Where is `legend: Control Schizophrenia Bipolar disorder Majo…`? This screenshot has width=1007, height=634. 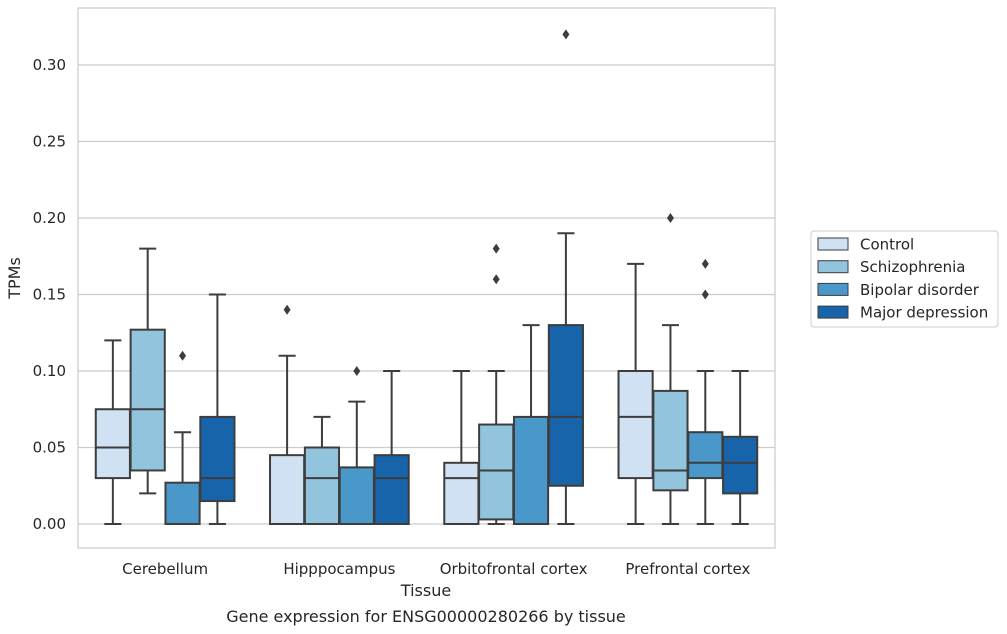
legend: Control Schizophrenia Bipolar disorder Majo… is located at coordinates (904, 279).